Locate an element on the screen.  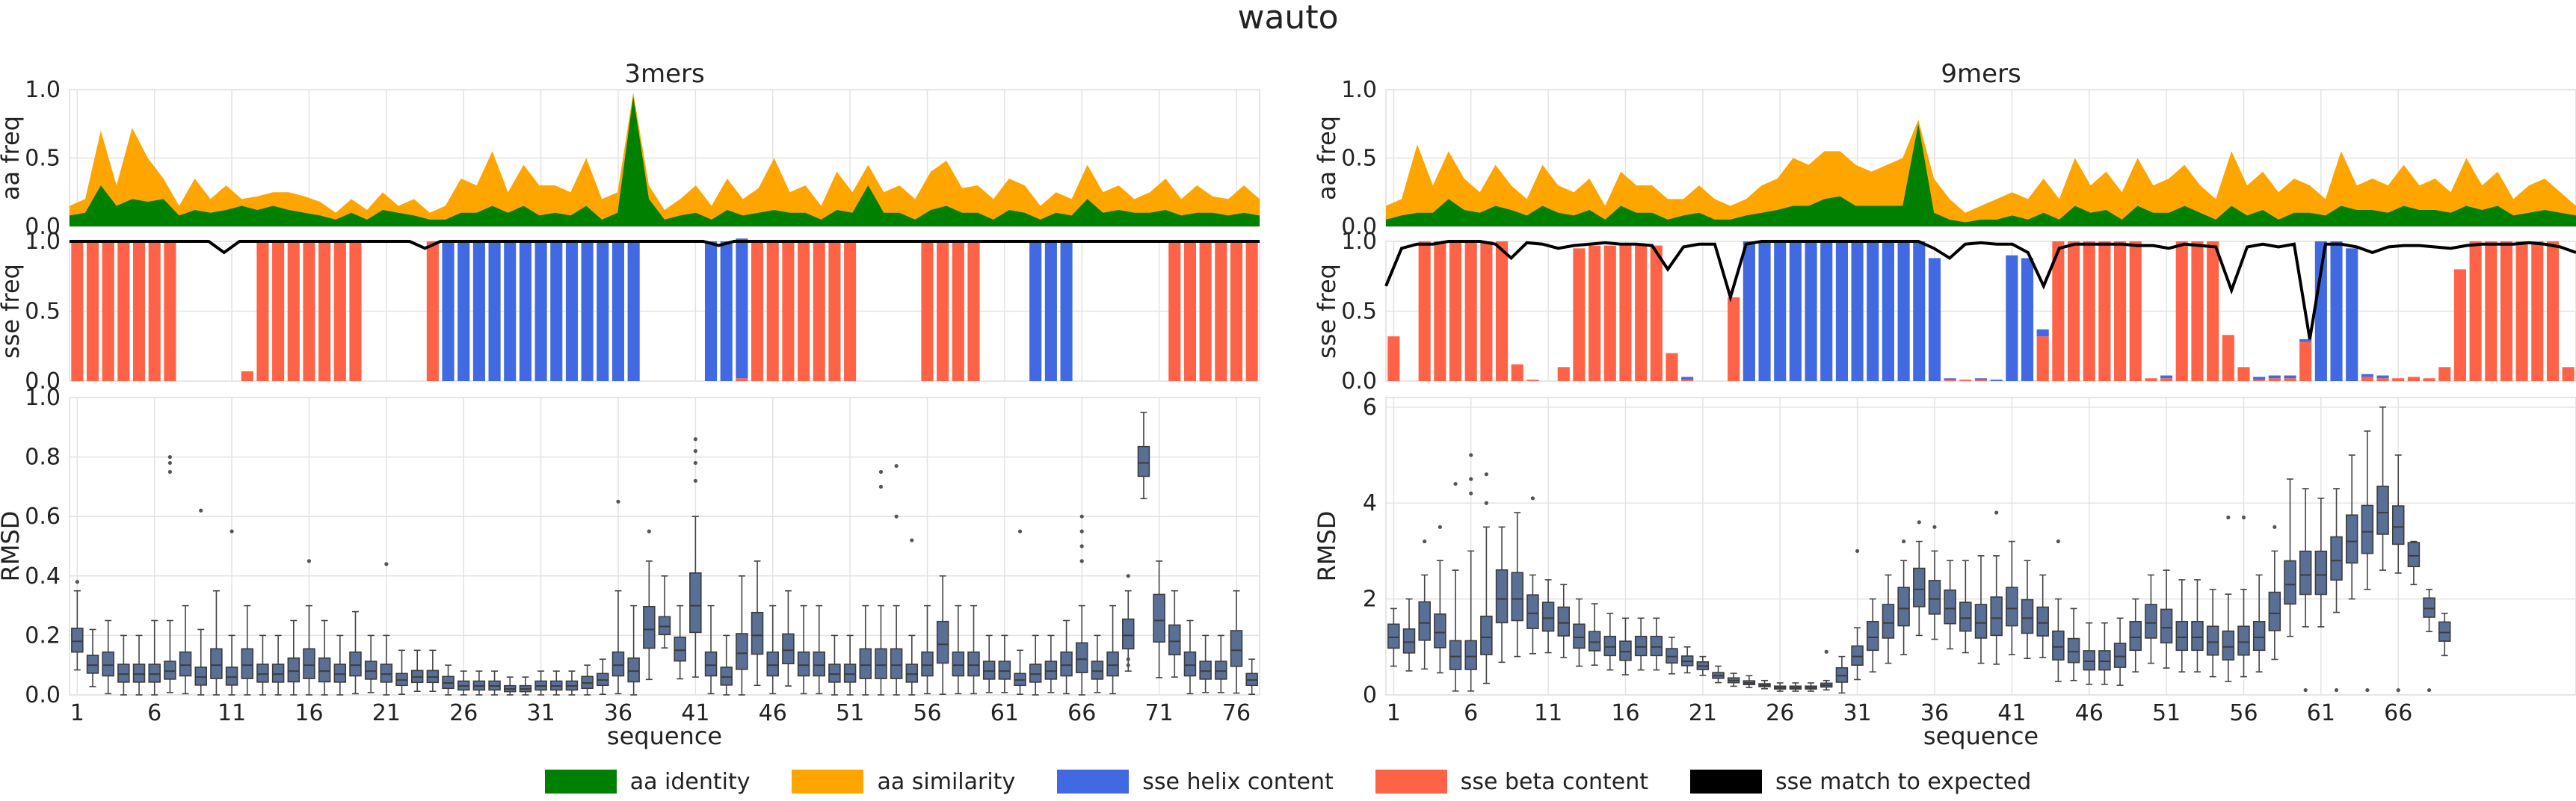
legend-label: aa identity is located at coordinates (690, 781).